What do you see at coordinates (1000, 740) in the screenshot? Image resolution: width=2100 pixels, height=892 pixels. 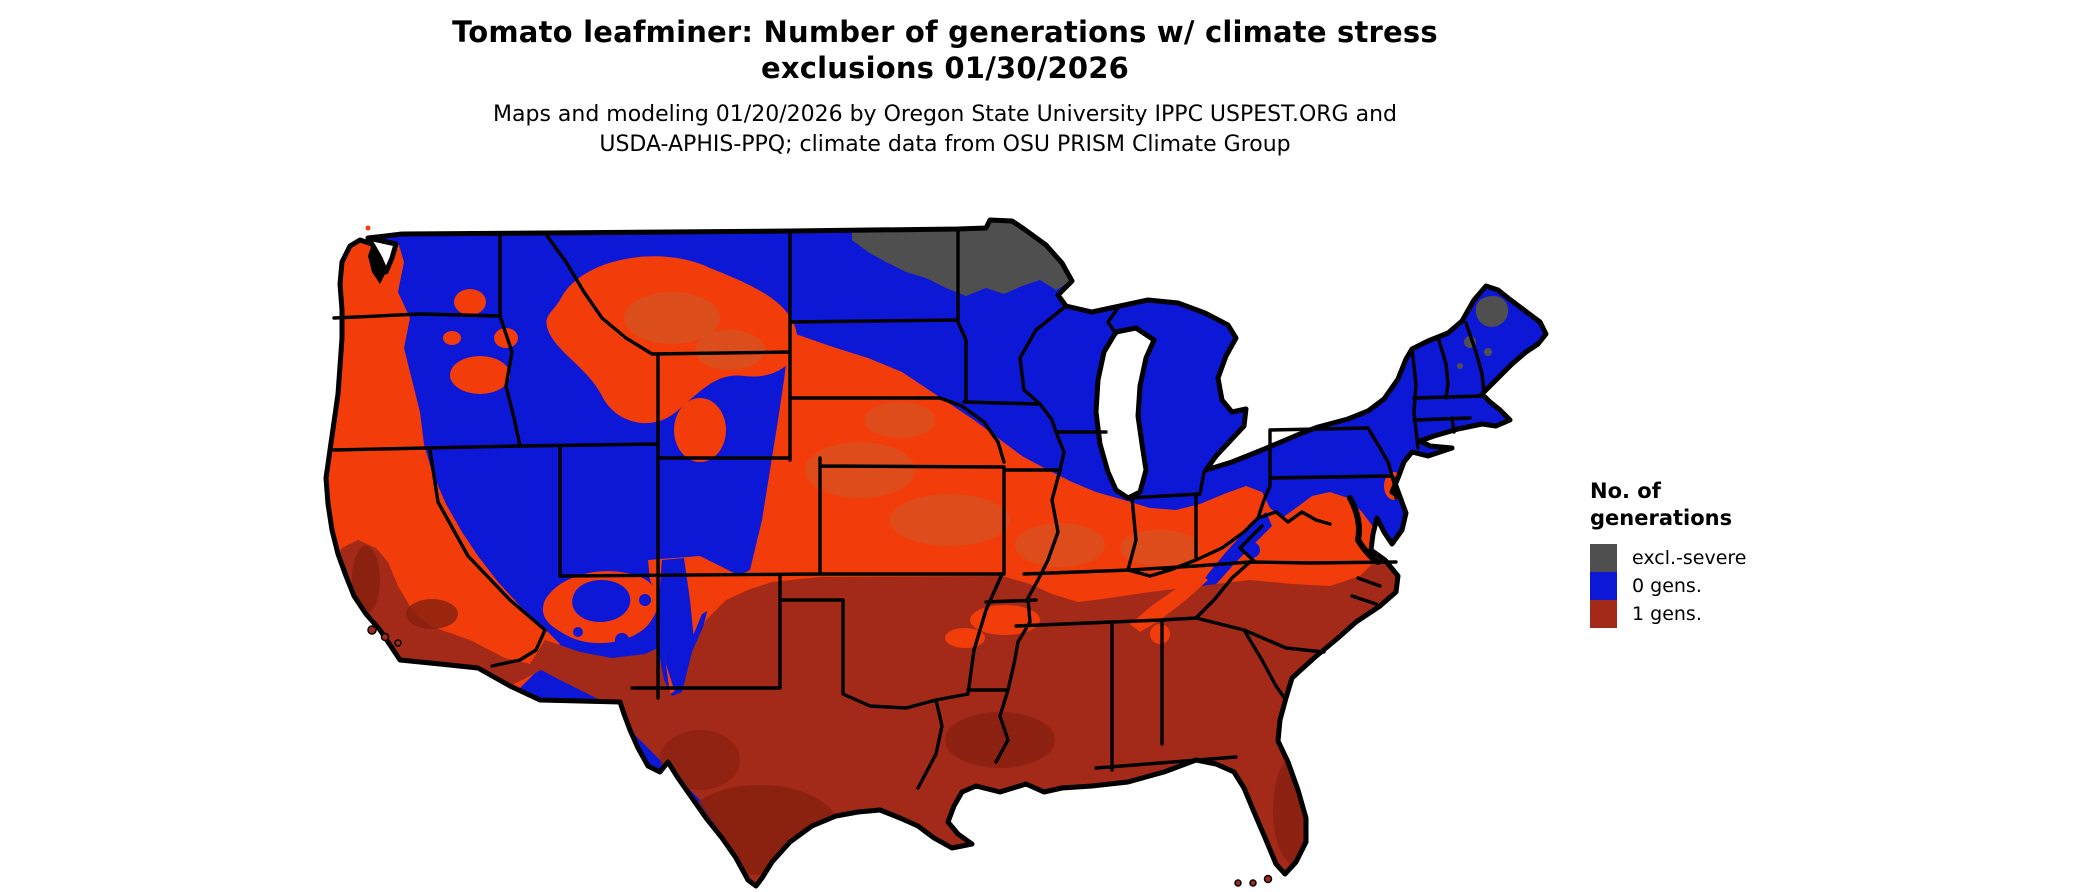 I see `mottle-louisiana` at bounding box center [1000, 740].